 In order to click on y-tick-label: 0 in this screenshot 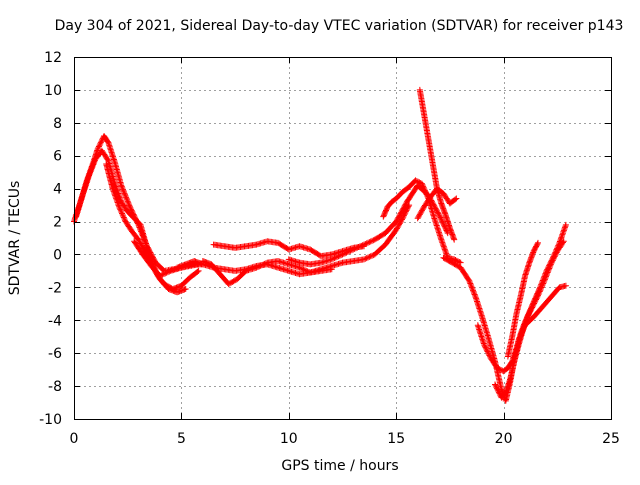, I will do `click(57, 255)`.